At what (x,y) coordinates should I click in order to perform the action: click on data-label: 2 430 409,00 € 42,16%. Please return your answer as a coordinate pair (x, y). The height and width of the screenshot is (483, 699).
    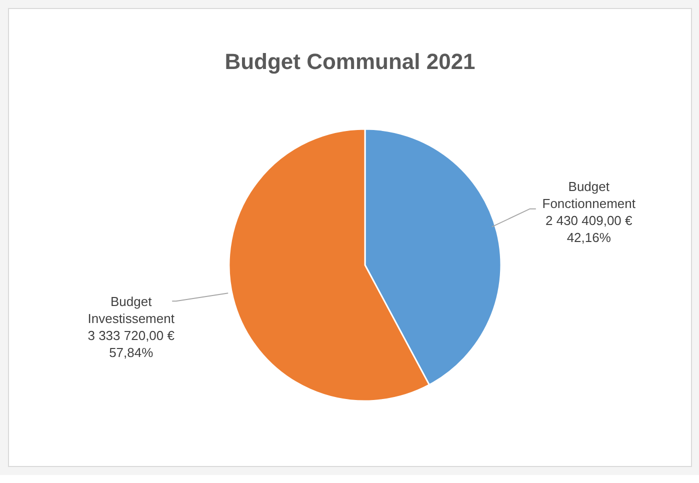
    Looking at the image, I should click on (590, 228).